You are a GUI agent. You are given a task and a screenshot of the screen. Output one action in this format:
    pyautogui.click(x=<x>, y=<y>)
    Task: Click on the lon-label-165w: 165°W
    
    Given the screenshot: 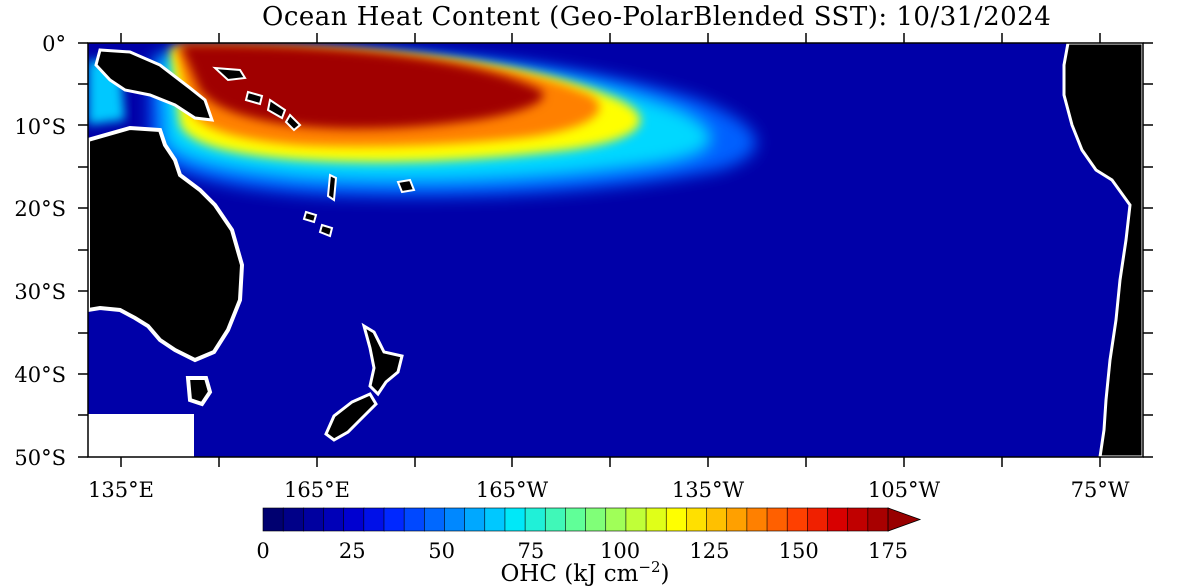 What is the action you would take?
    pyautogui.click(x=512, y=490)
    